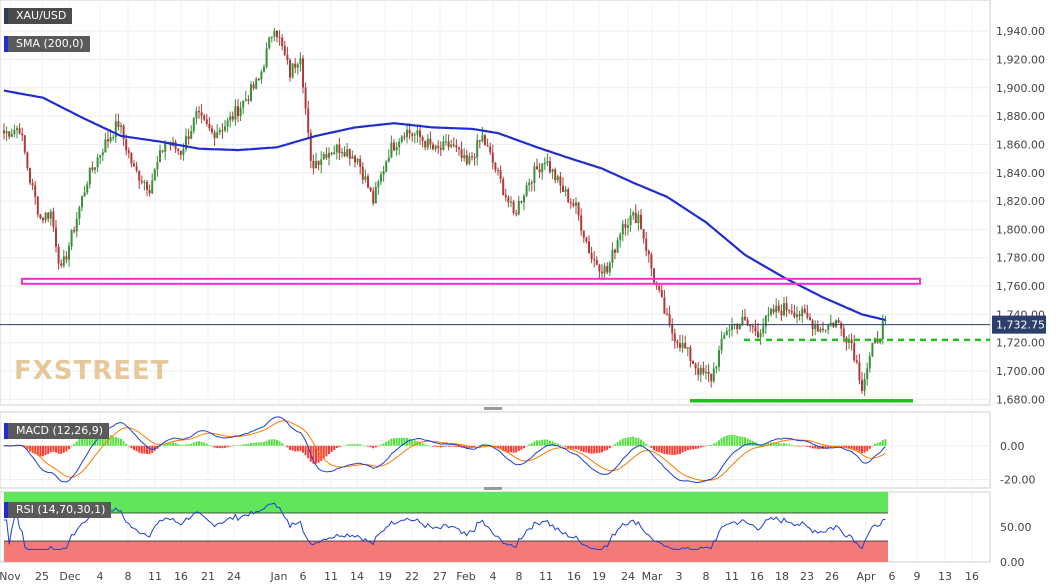 The image size is (1060, 587). What do you see at coordinates (1020, 258) in the screenshot?
I see `price-tick-label: 1,780.00` at bounding box center [1020, 258].